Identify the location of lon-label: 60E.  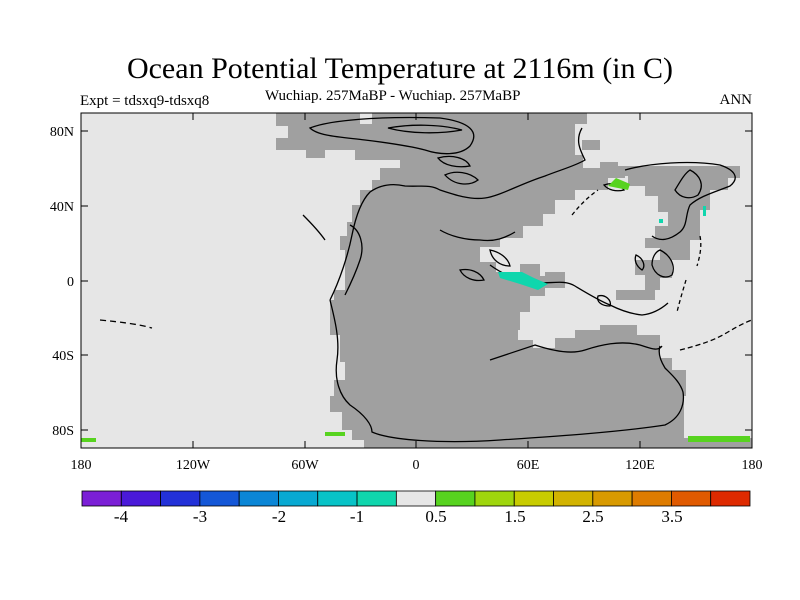
(528, 465).